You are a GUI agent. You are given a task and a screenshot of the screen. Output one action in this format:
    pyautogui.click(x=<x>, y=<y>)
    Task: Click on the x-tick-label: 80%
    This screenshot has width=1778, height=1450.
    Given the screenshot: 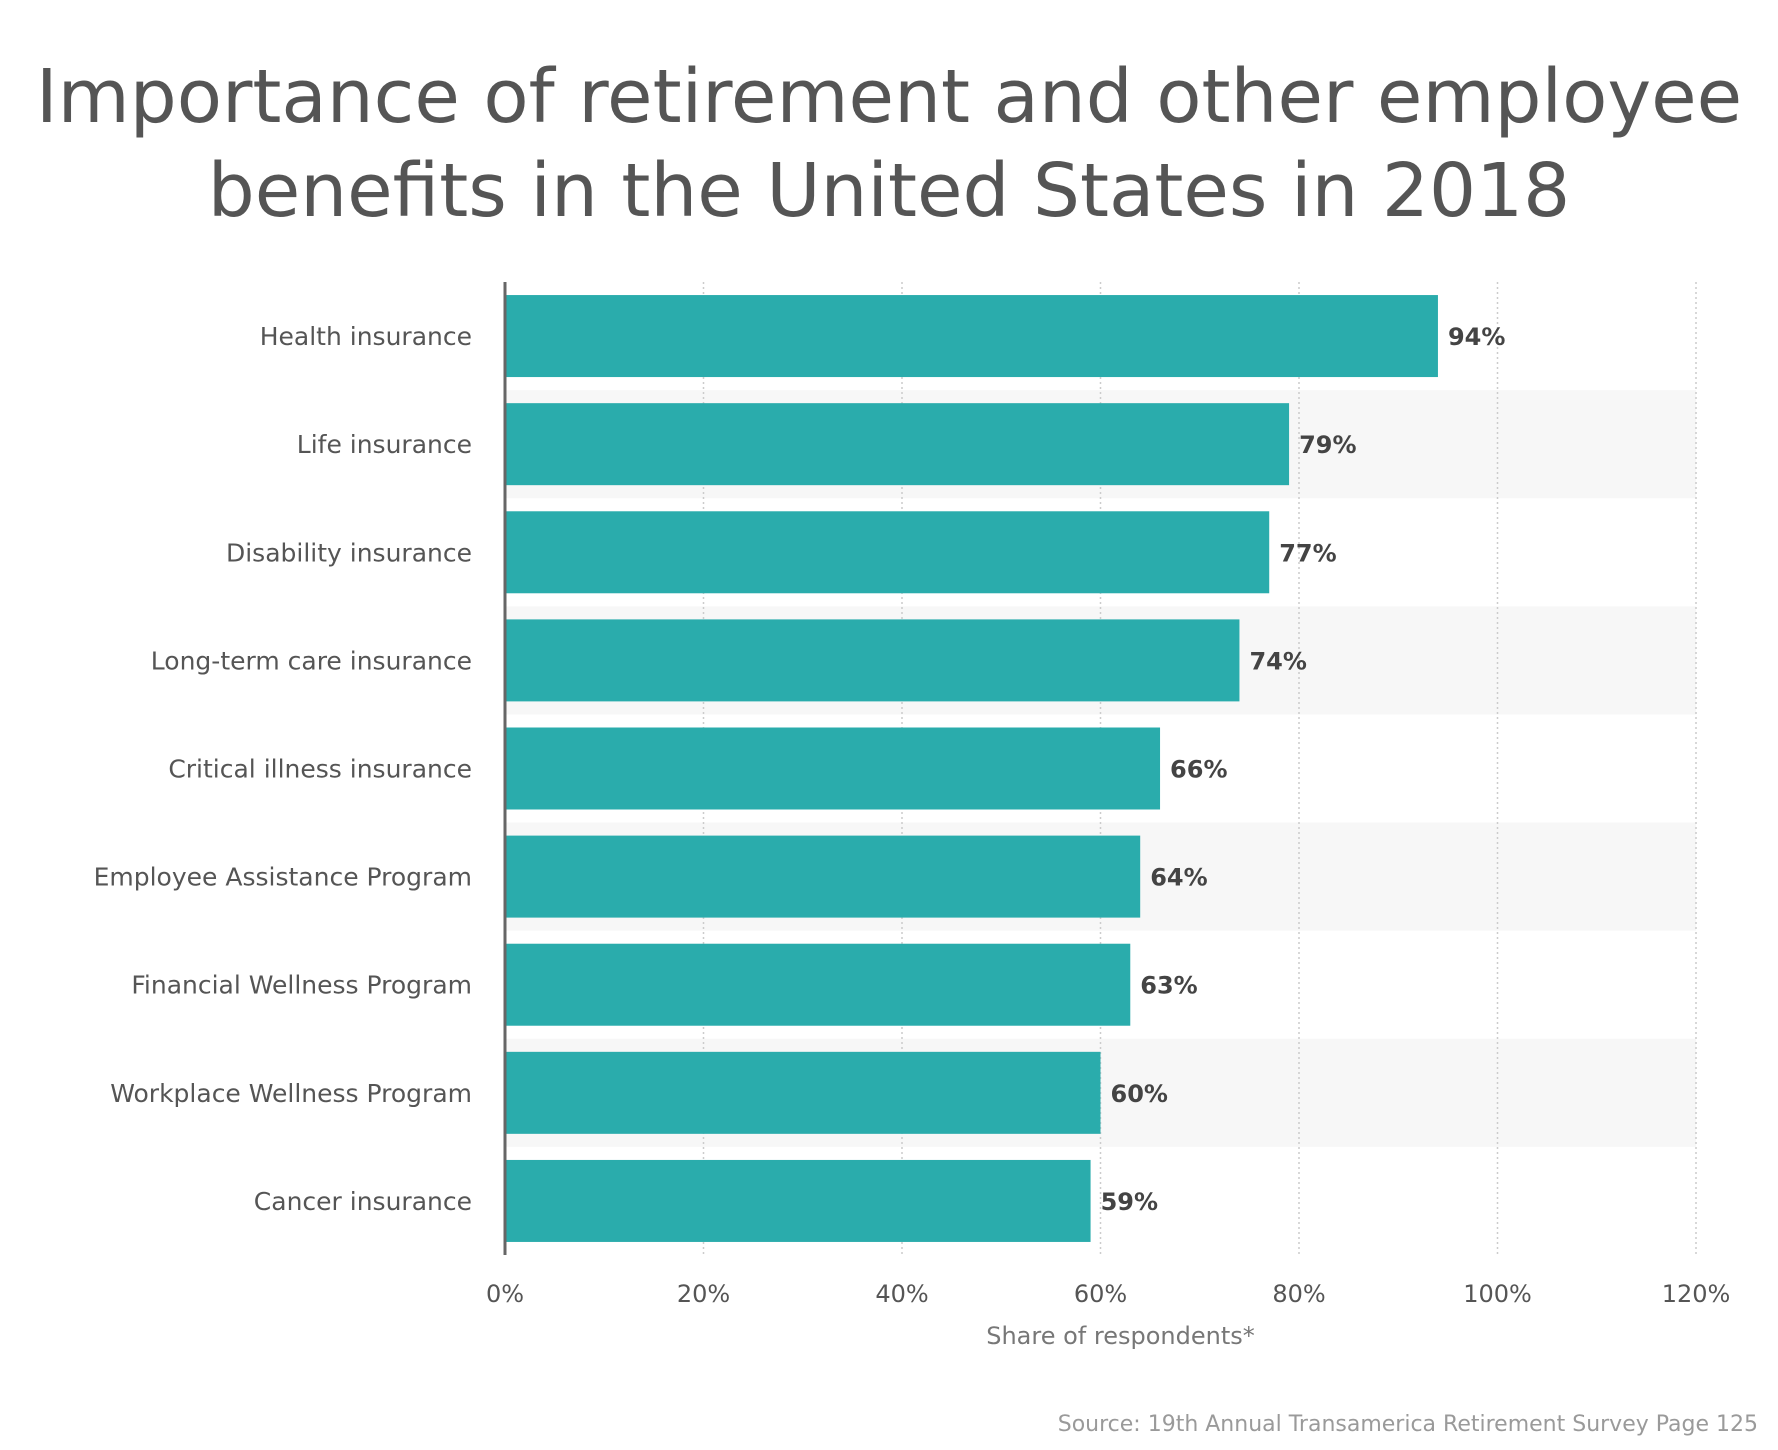 What is the action you would take?
    pyautogui.click(x=1298, y=1294)
    